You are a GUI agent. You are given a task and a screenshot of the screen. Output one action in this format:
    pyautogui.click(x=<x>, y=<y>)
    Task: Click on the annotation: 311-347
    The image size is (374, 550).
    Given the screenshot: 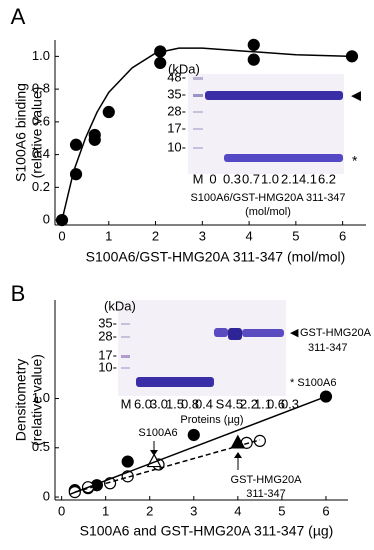 What is the action you would take?
    pyautogui.click(x=266, y=494)
    